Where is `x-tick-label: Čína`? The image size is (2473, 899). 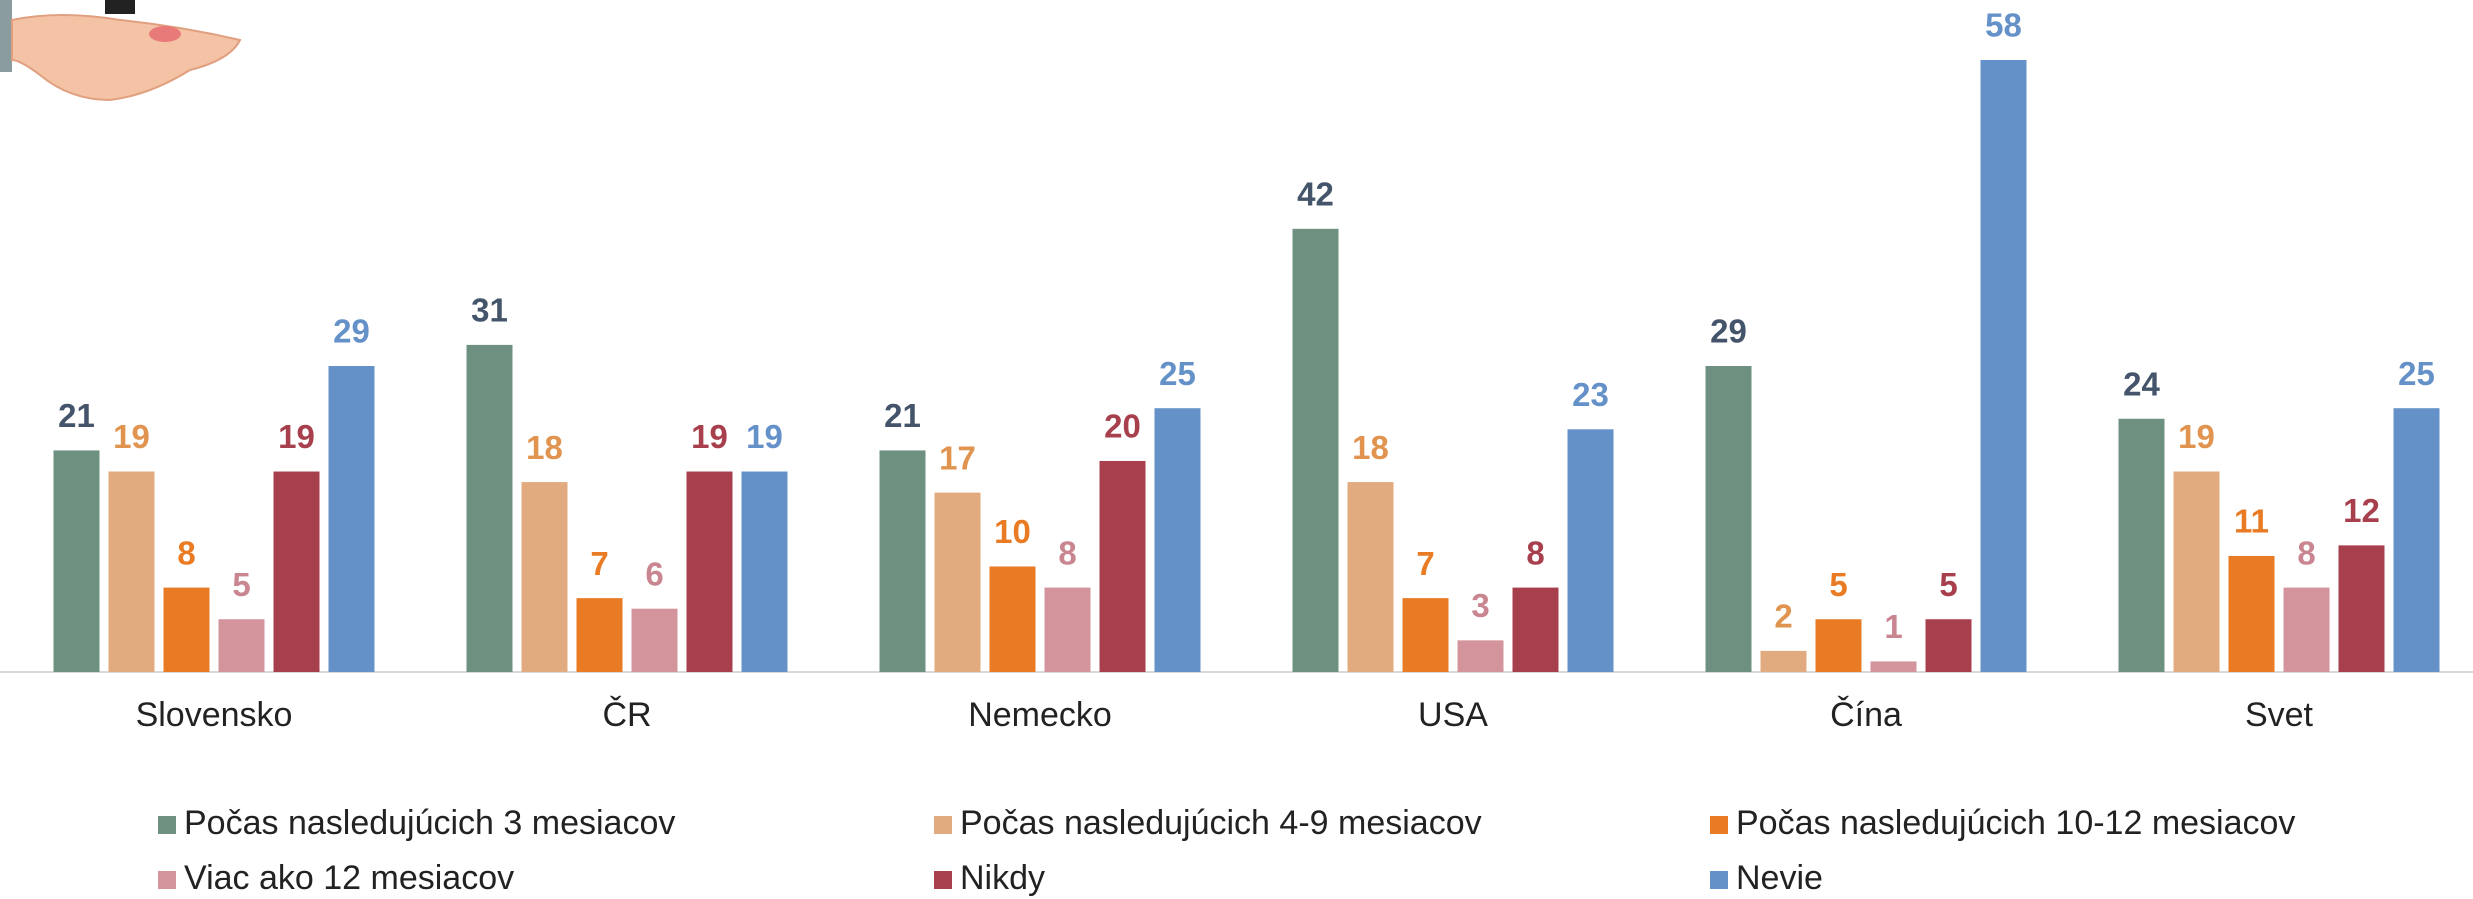
x-tick-label: Čína is located at coordinates (1866, 715).